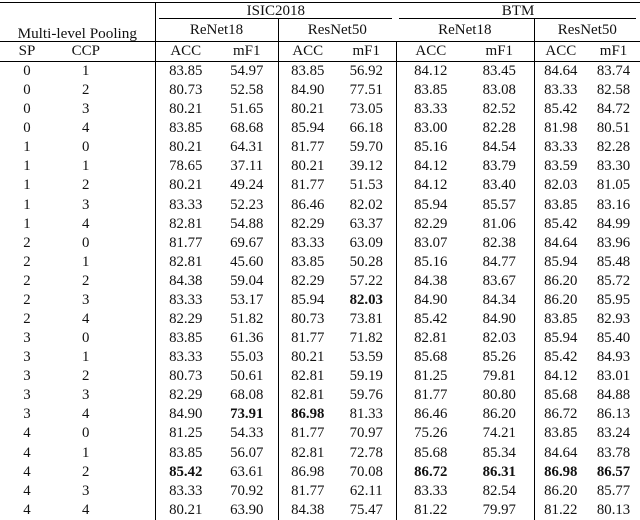  Describe the element at coordinates (500, 339) in the screenshot. I see `metric-value: 82.03` at that location.